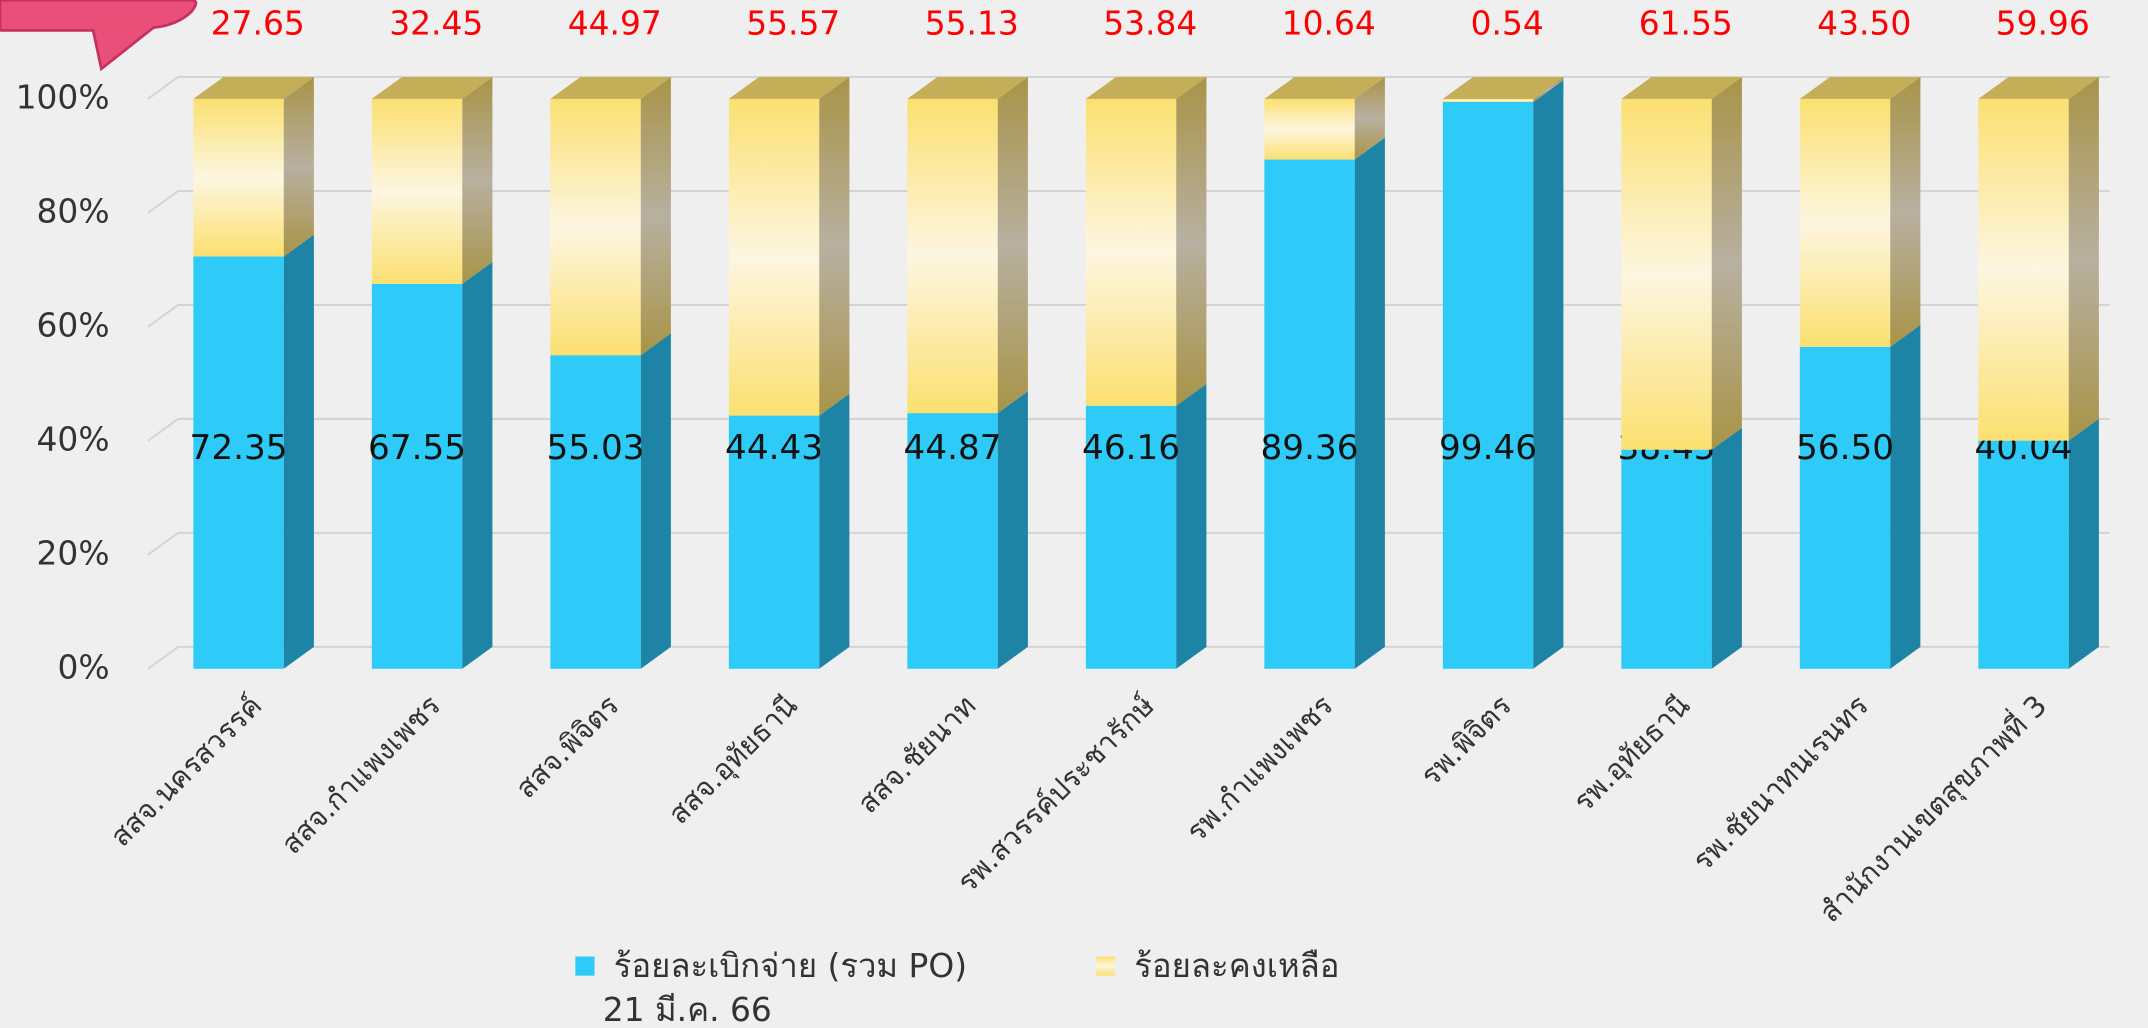 Image resolution: width=2148 pixels, height=1028 pixels. I want to click on y-tick-label: 80%, so click(73, 210).